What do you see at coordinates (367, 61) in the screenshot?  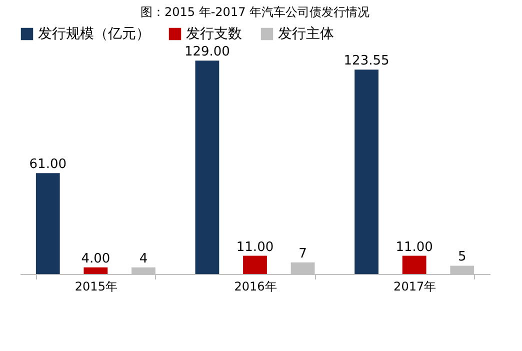 I see `data-label: 123.55` at bounding box center [367, 61].